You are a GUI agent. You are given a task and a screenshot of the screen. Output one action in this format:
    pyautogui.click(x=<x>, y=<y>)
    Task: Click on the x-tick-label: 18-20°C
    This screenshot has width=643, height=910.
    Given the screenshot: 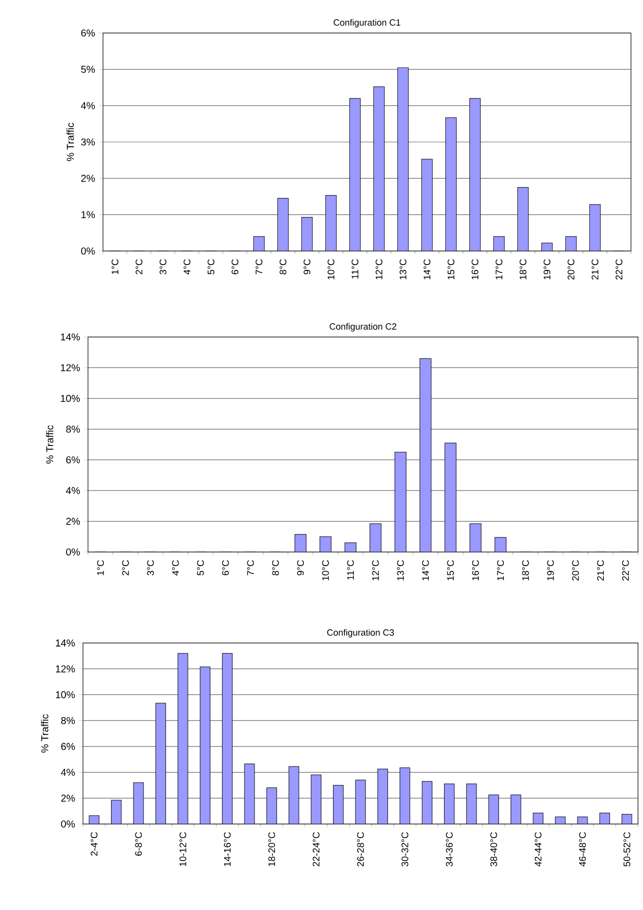 What is the action you would take?
    pyautogui.click(x=272, y=849)
    